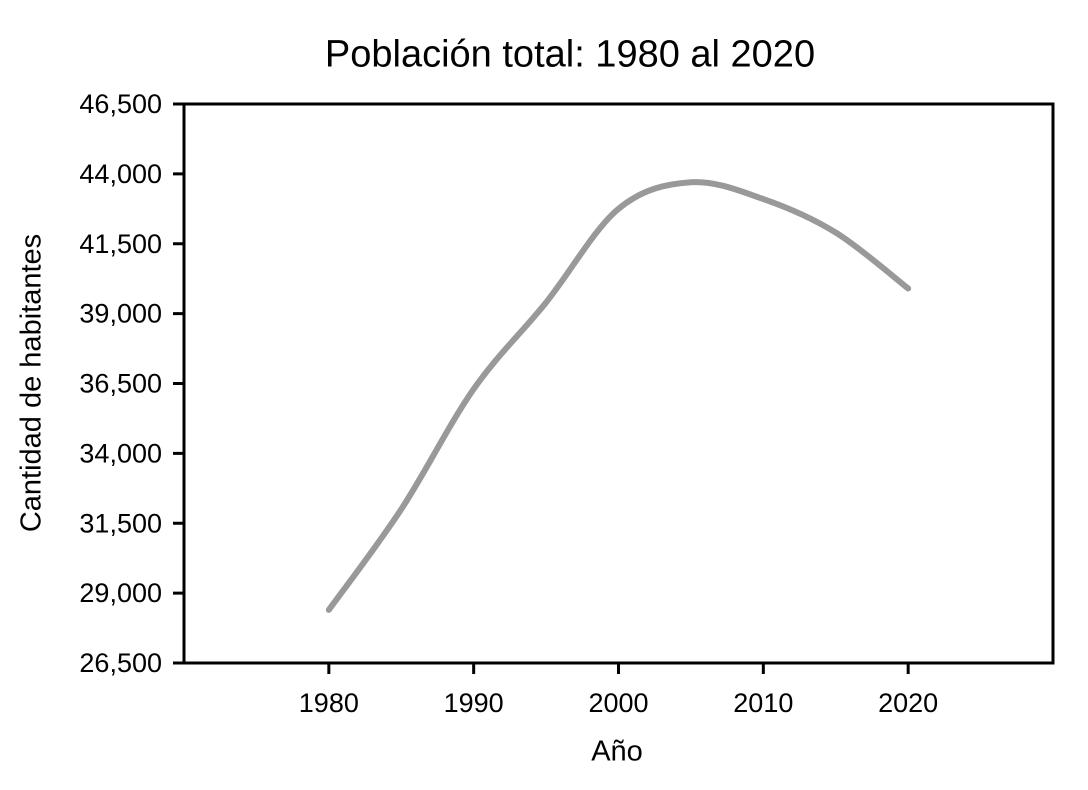  Describe the element at coordinates (120, 663) in the screenshot. I see `y-tick-label: 26,500` at that location.